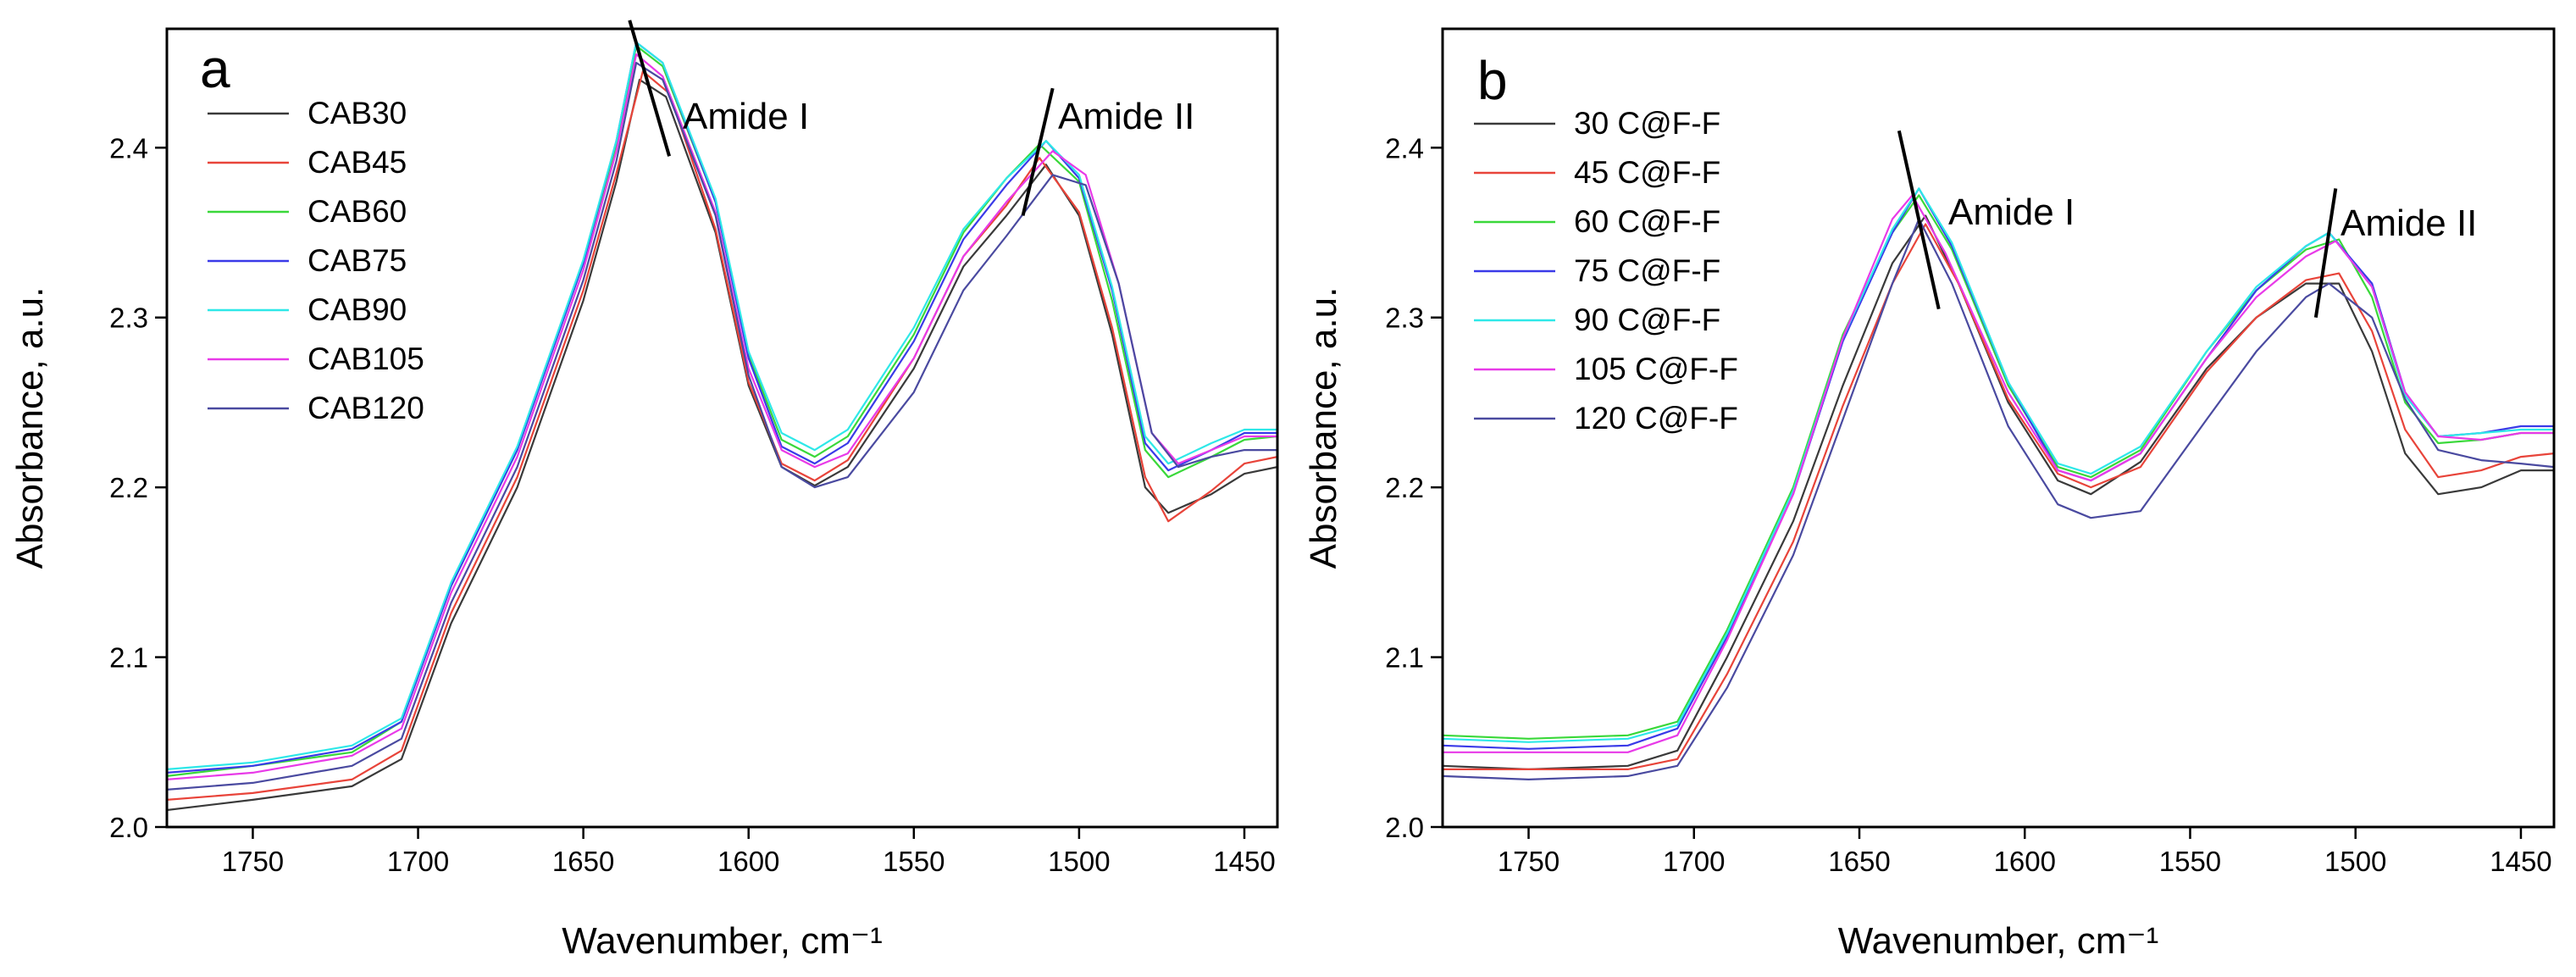 Image resolution: width=2576 pixels, height=977 pixels. What do you see at coordinates (365, 408) in the screenshot?
I see `legend-entry: CAB120` at bounding box center [365, 408].